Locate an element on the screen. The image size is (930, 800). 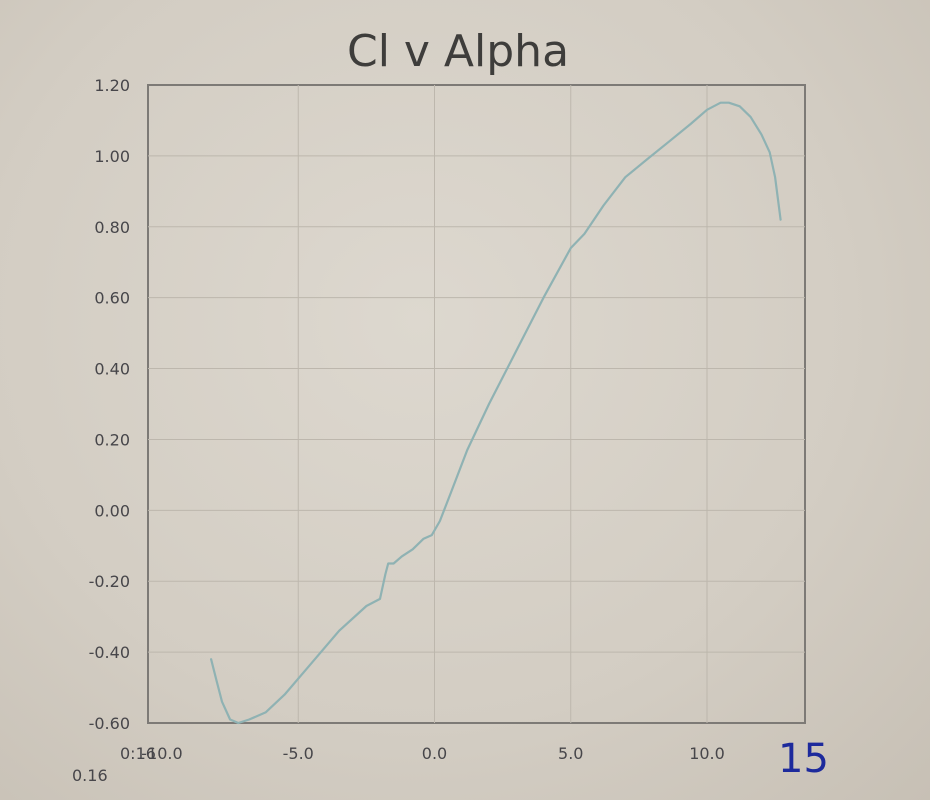
x-tick-label: -5.0 is located at coordinates (298, 753).